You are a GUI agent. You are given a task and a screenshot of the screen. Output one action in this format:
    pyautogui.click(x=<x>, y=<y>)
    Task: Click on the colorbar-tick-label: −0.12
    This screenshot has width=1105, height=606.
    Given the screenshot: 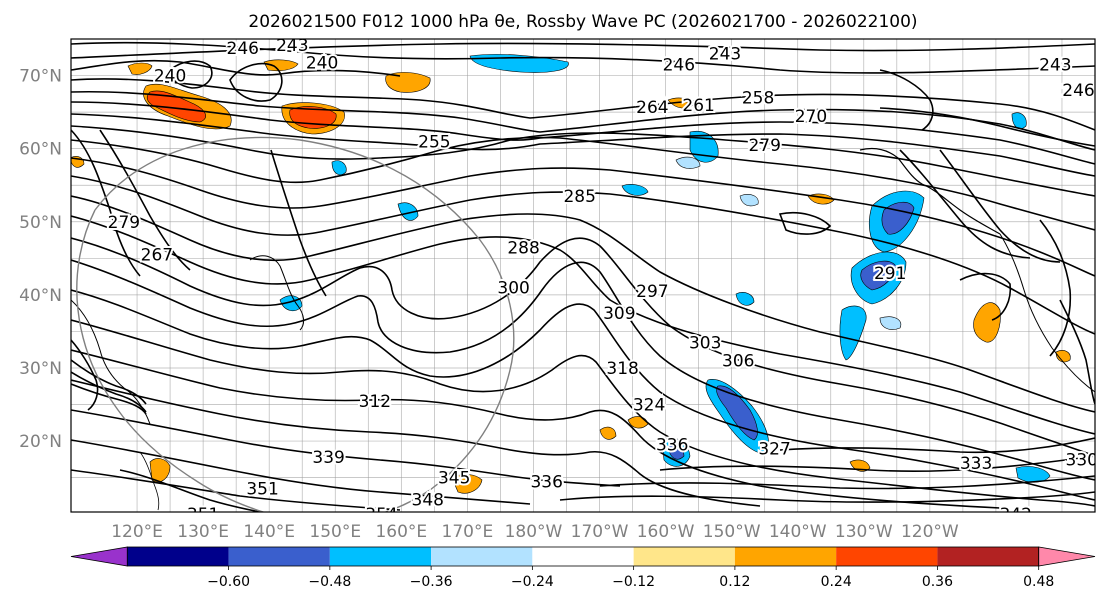 What is the action you would take?
    pyautogui.click(x=633, y=582)
    